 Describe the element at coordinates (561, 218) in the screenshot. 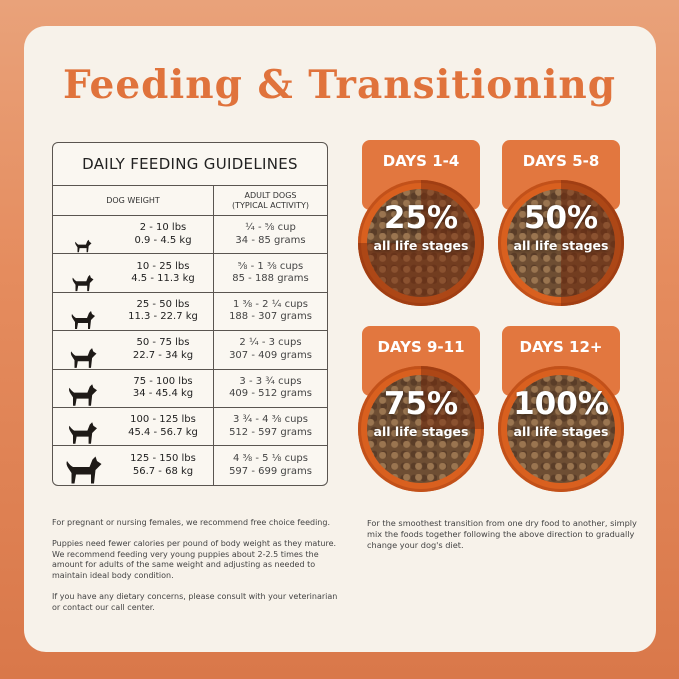

I see `percent-new-food: 50%` at that location.